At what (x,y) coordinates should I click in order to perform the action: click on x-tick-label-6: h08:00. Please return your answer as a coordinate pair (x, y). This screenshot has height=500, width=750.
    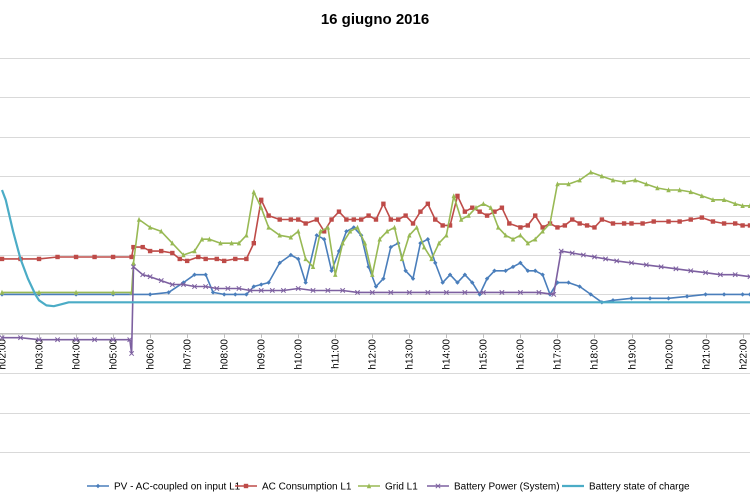
    Looking at the image, I should click on (225, 354).